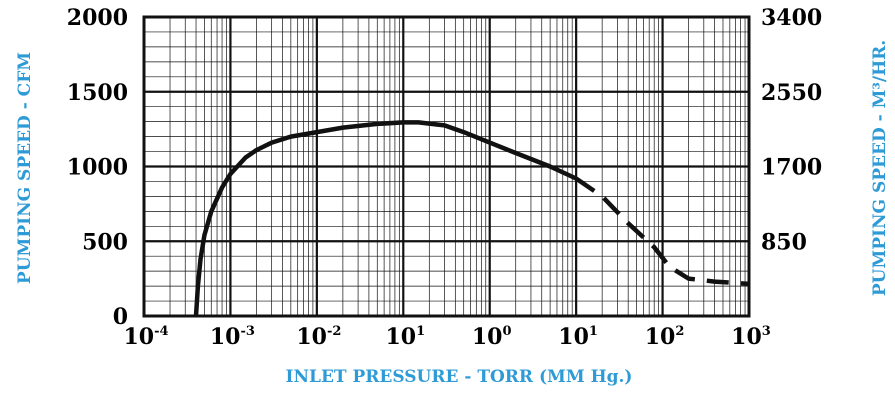 This screenshot has height=410, width=895. Describe the element at coordinates (97, 93) in the screenshot. I see `y-tick-label-left: 1500` at that location.